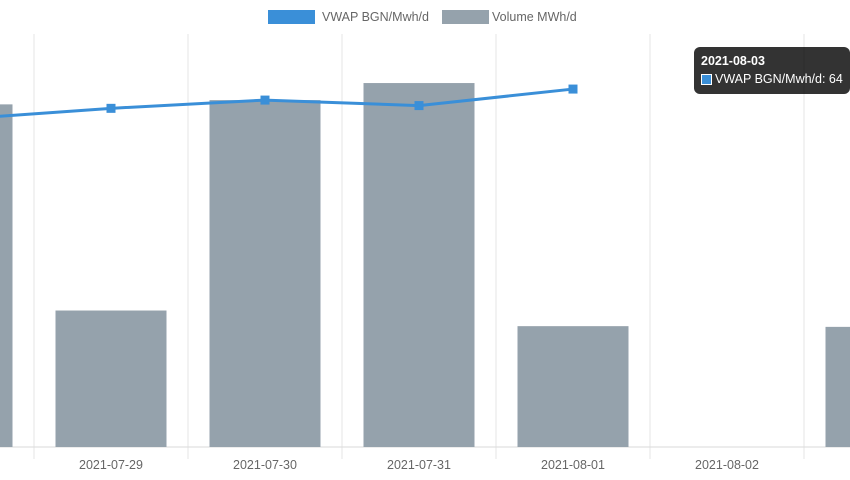 The height and width of the screenshot is (480, 850). Describe the element at coordinates (465, 17) in the screenshot. I see `legend-swatch-volume` at that location.